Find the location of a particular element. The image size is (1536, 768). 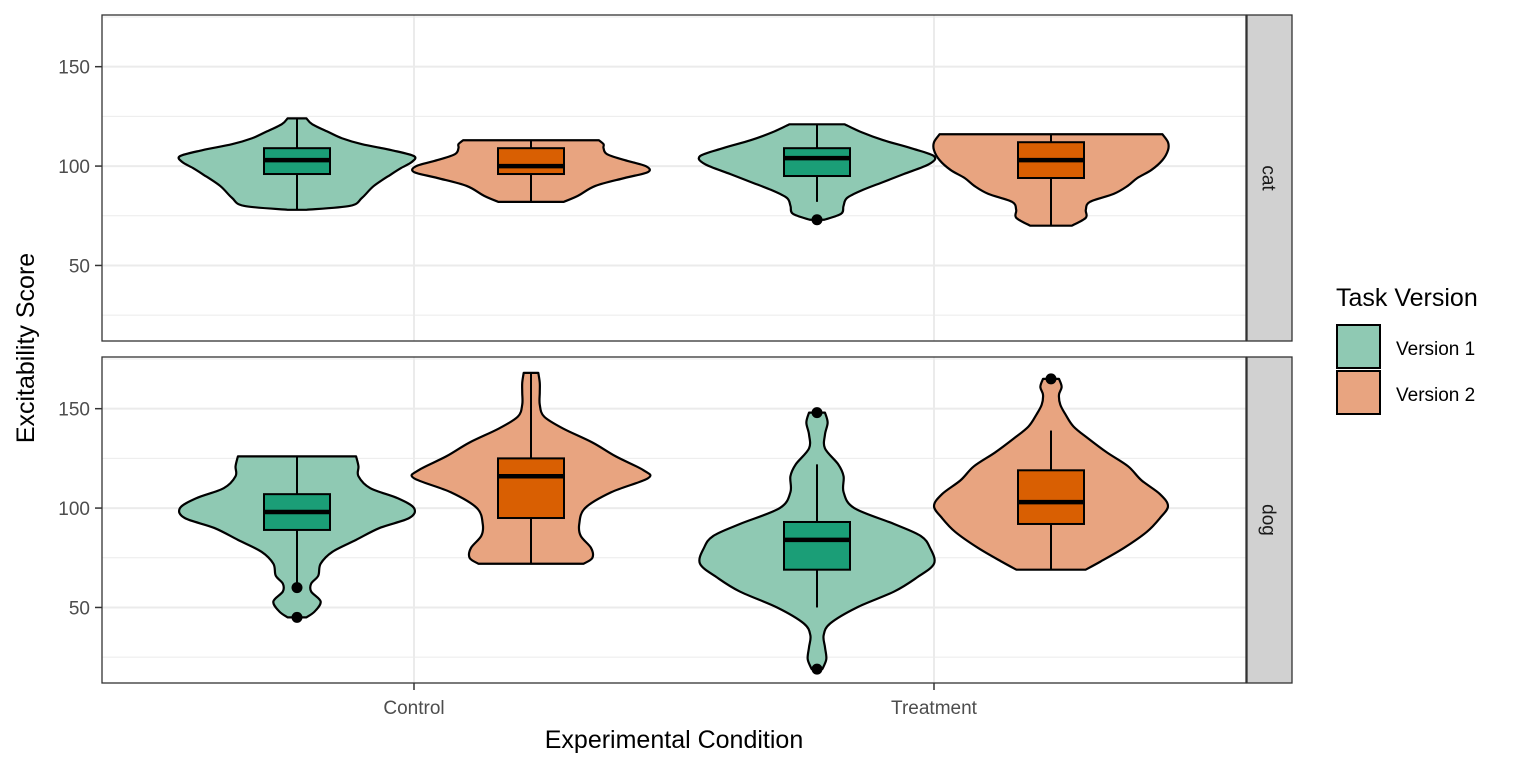

legend-label-version-1: Version 1 is located at coordinates (1435, 349).